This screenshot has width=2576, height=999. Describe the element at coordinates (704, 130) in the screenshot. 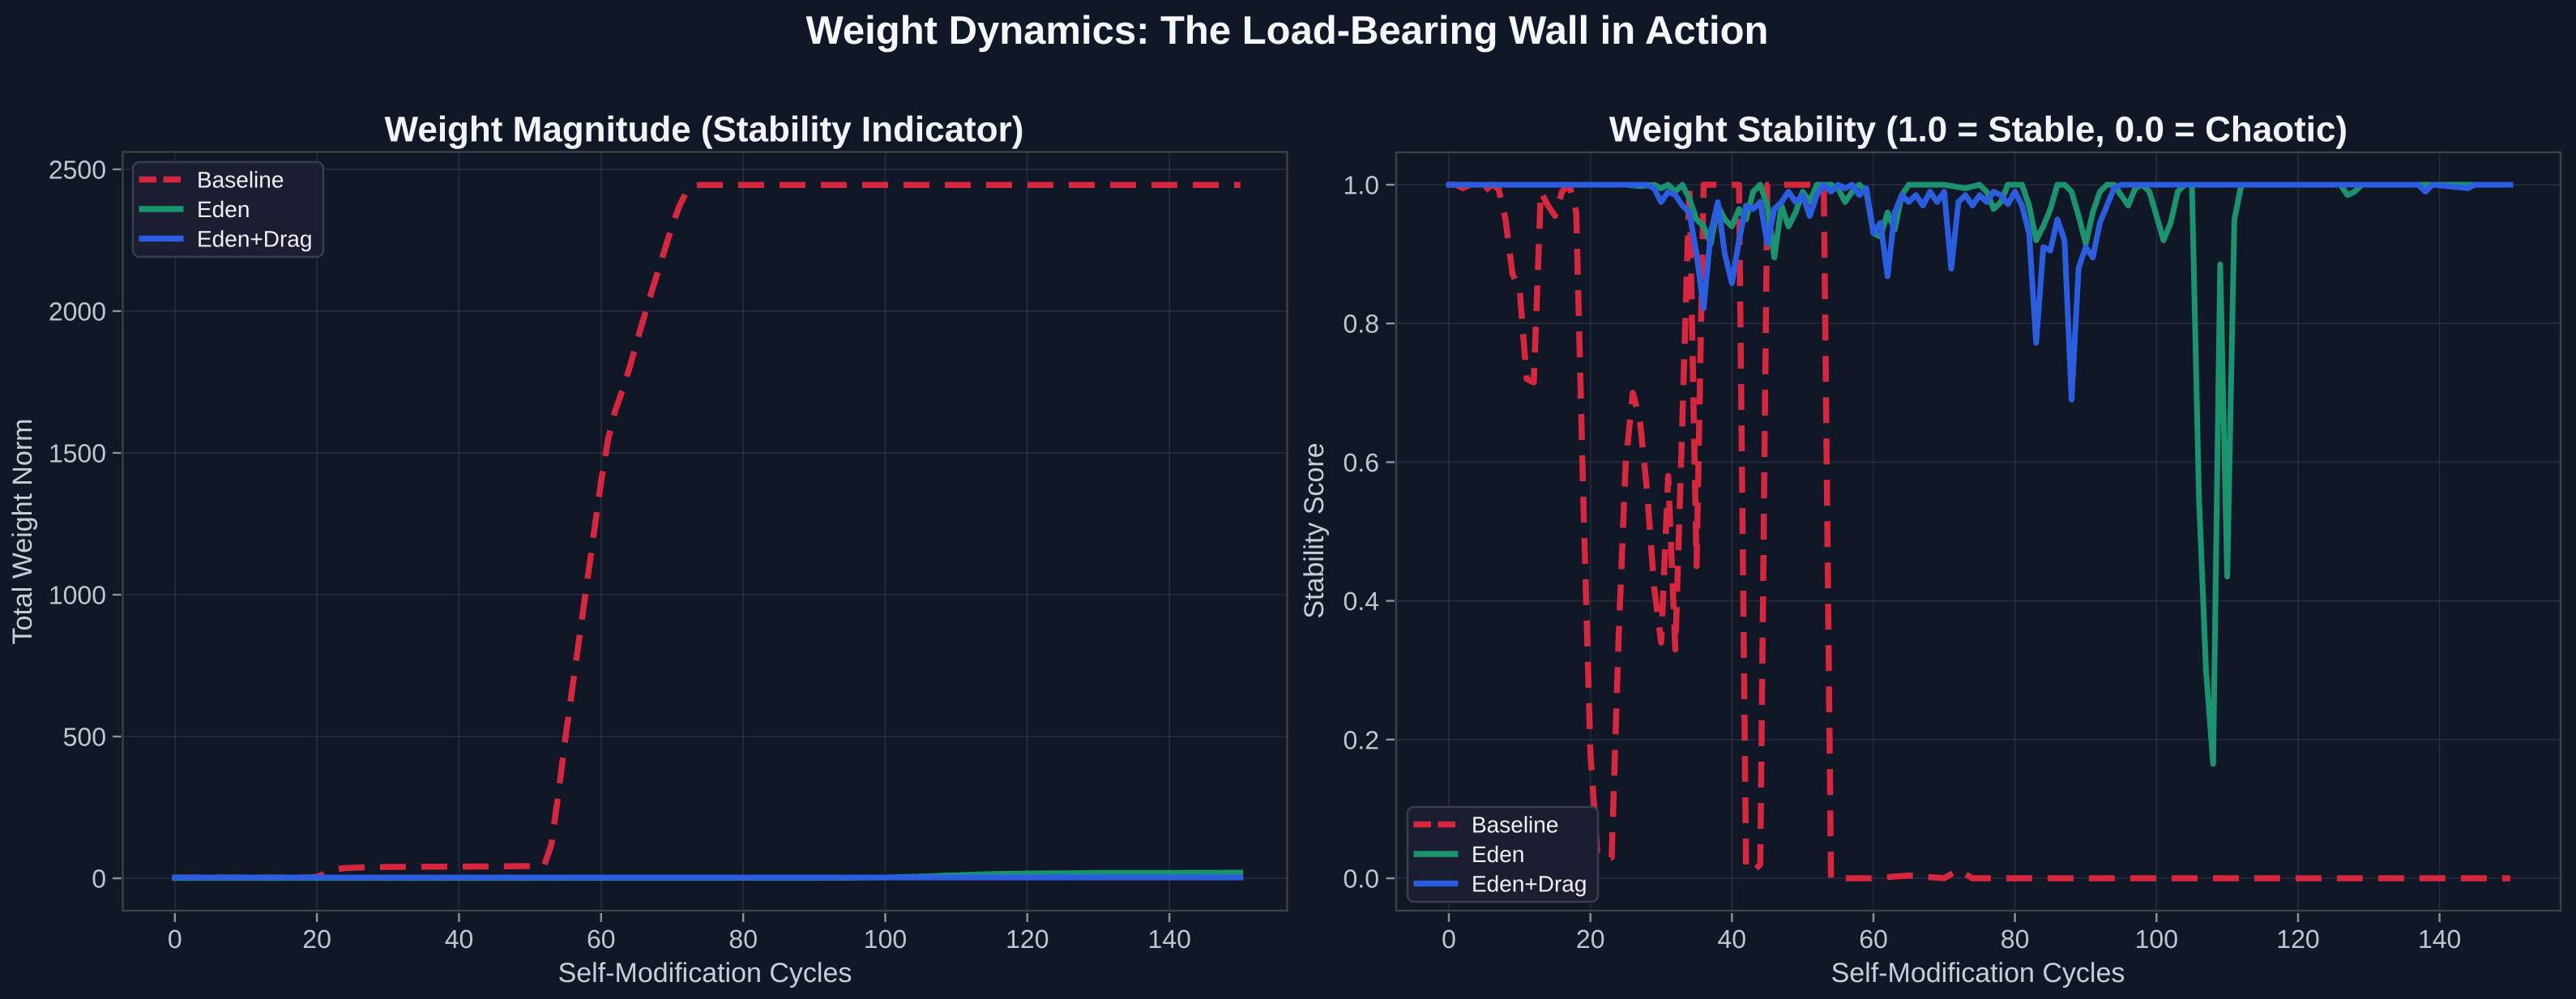

I see `svg-text:Weight Magnitude (Stability In: Weight Magnitude (Stability Indicator)` at that location.